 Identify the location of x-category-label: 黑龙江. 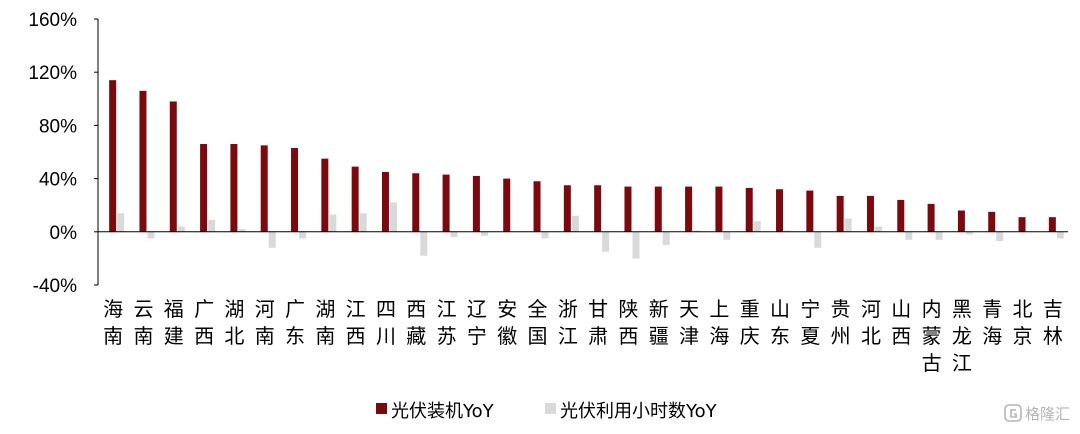
(962, 336).